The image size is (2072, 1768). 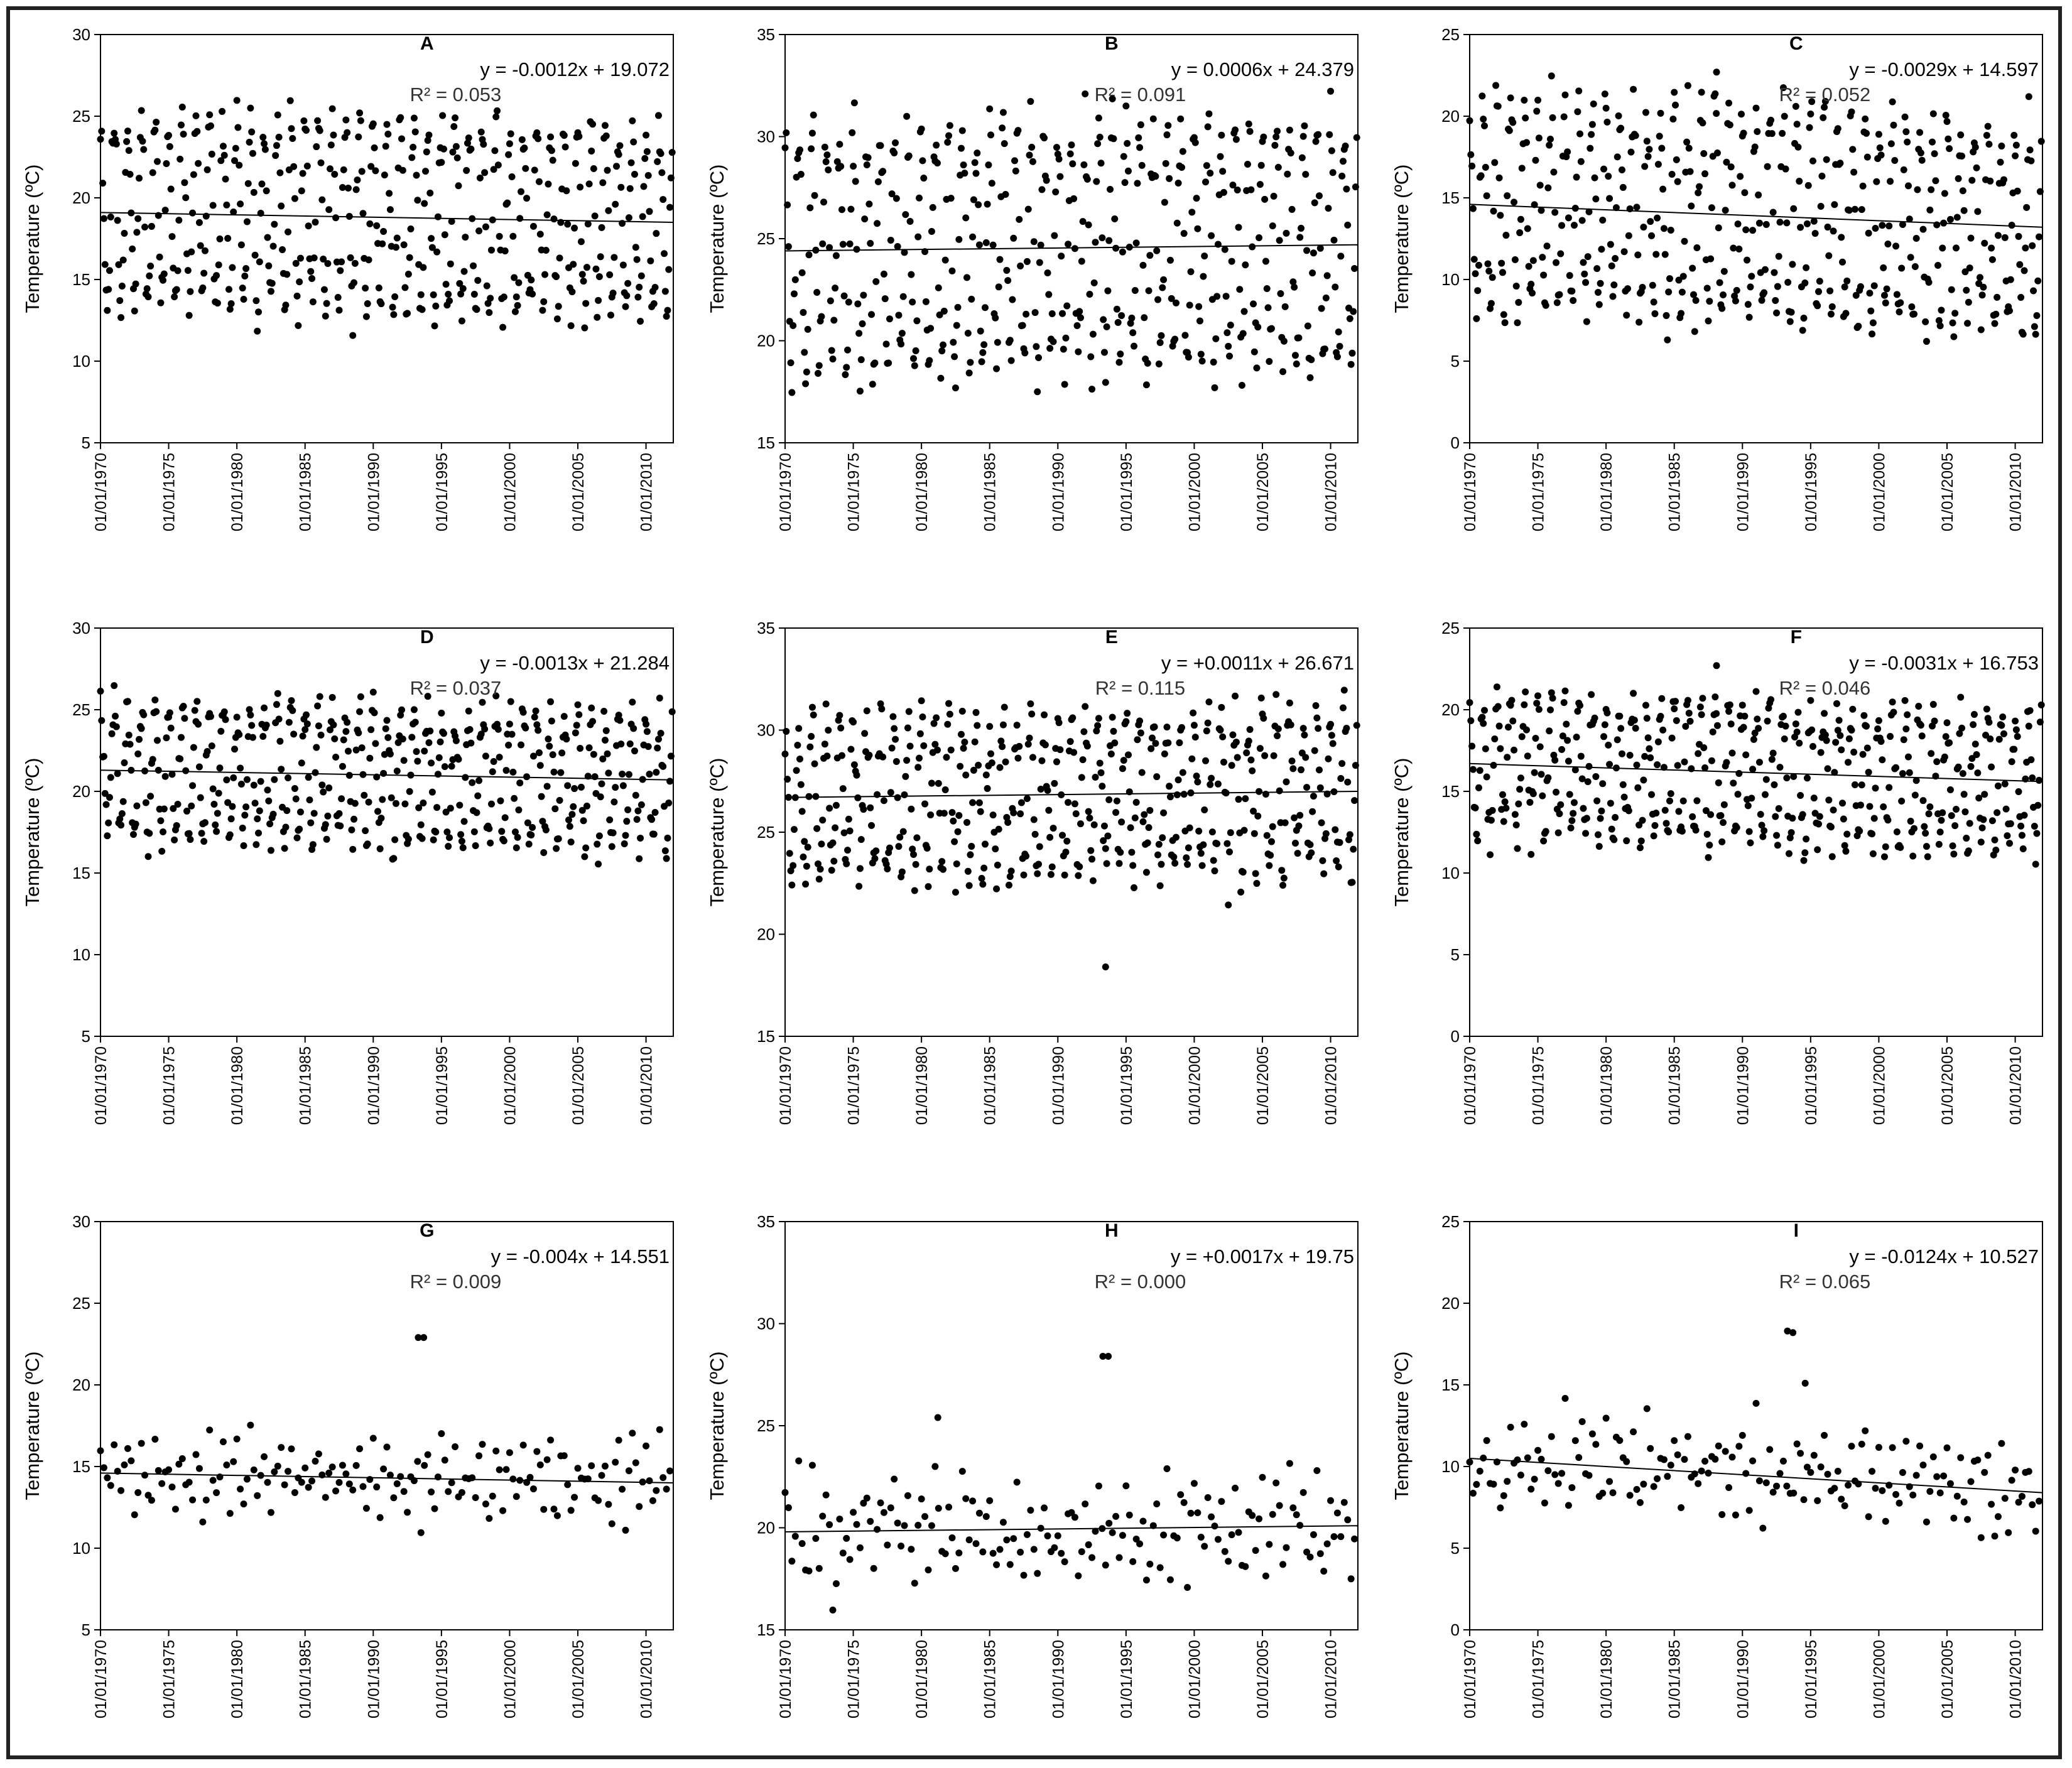 What do you see at coordinates (2016, 1679) in the screenshot?
I see `x-tick-label: 01/01/2010` at bounding box center [2016, 1679].